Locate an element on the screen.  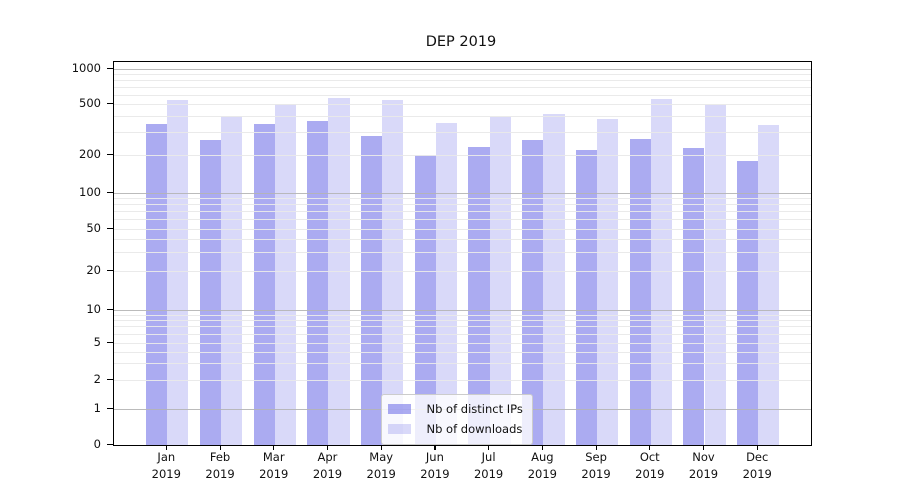
bar-distinct-ips-dec-2019 is located at coordinates (748, 302).